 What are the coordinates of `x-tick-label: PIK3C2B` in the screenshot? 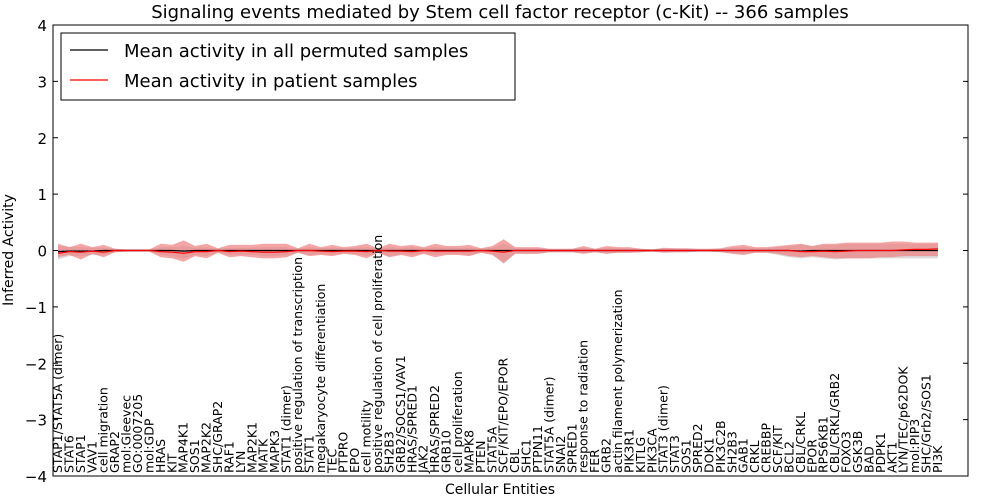 It's located at (720, 446).